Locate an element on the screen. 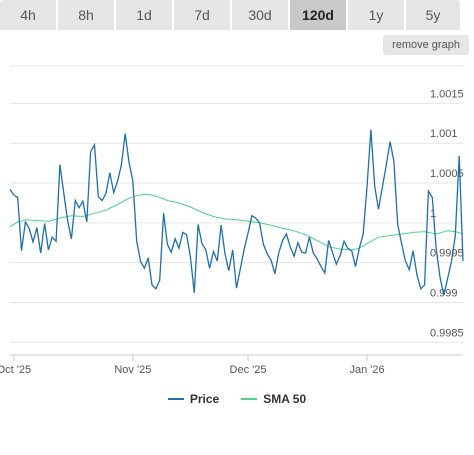  y-tick-label: 0.9985 is located at coordinates (447, 333).